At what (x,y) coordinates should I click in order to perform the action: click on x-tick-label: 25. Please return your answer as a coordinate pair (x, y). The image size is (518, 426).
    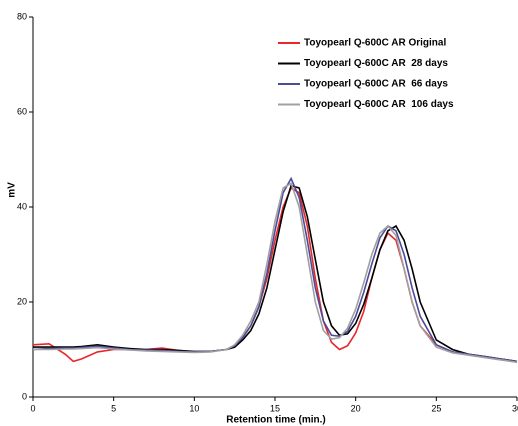
    Looking at the image, I should click on (436, 408).